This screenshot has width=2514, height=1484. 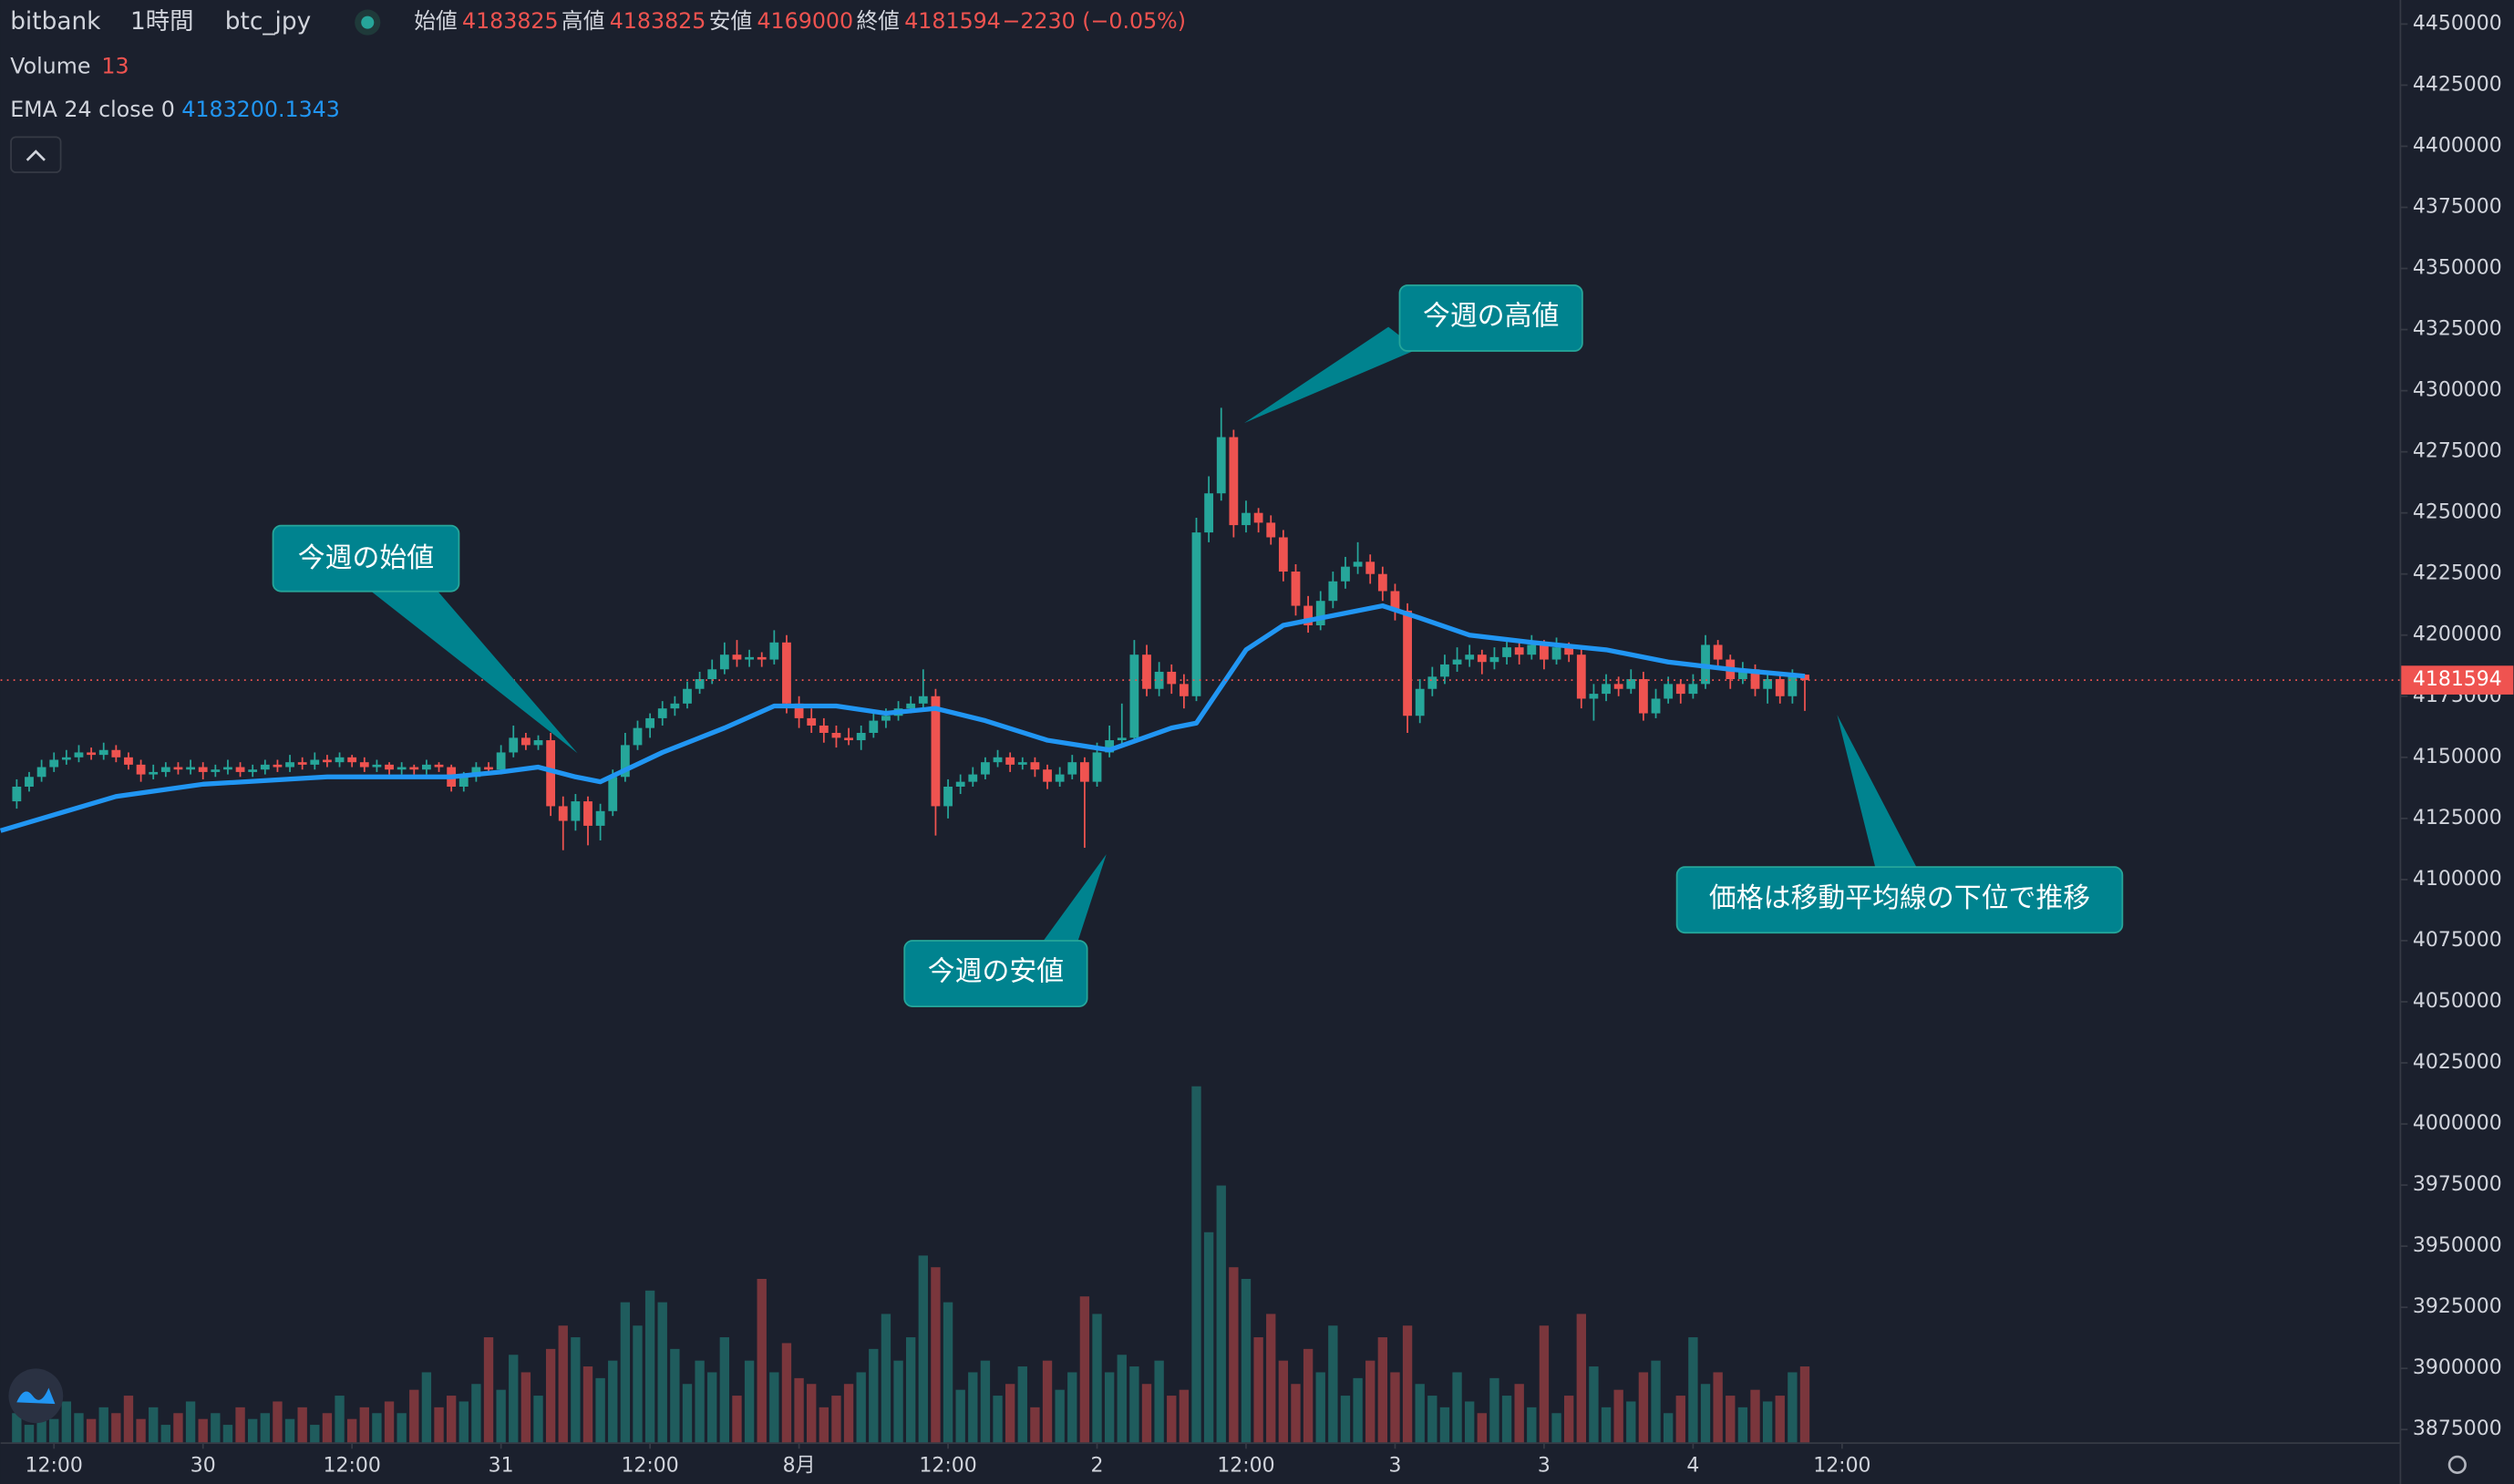 I want to click on y-tick-label: 4450000, so click(x=2457, y=23).